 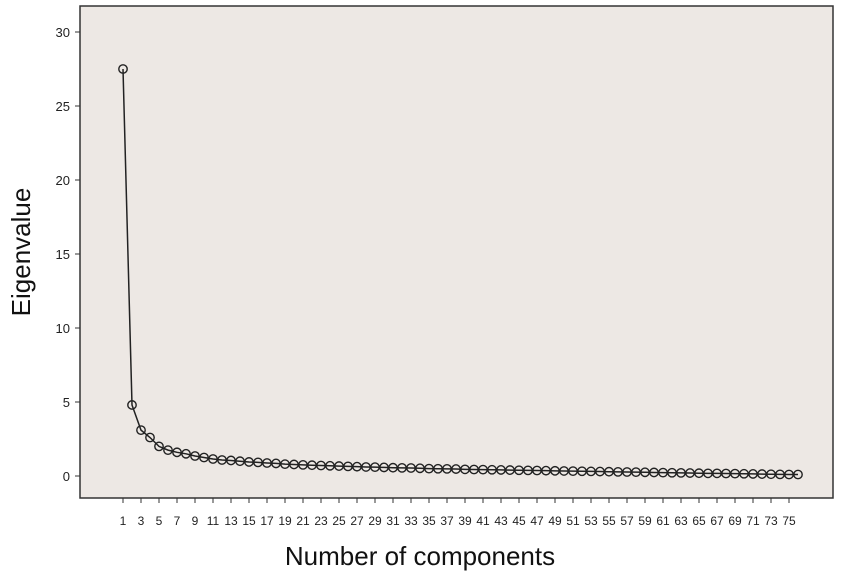 What do you see at coordinates (735, 521) in the screenshot?
I see `x-tick-label: 69` at bounding box center [735, 521].